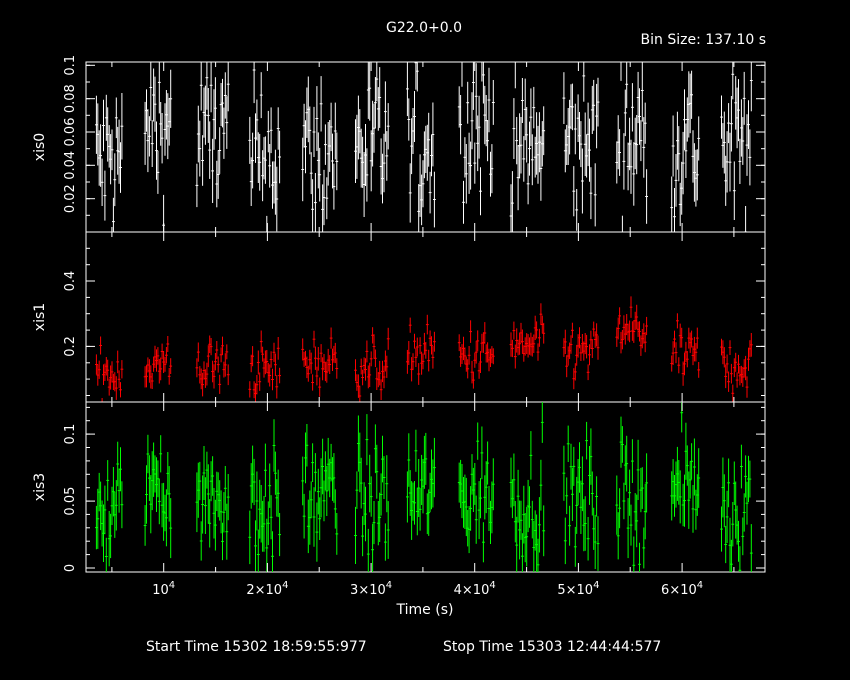  I want to click on ylabel-xis0: xis0, so click(40, 147).